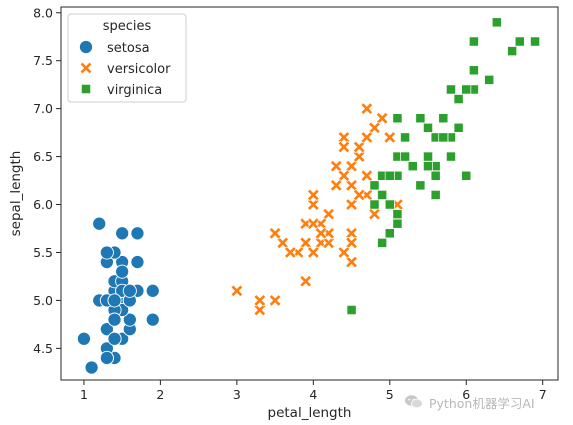 This screenshot has height=425, width=573. I want to click on watermark-text: Python机器学习AI, so click(482, 403).